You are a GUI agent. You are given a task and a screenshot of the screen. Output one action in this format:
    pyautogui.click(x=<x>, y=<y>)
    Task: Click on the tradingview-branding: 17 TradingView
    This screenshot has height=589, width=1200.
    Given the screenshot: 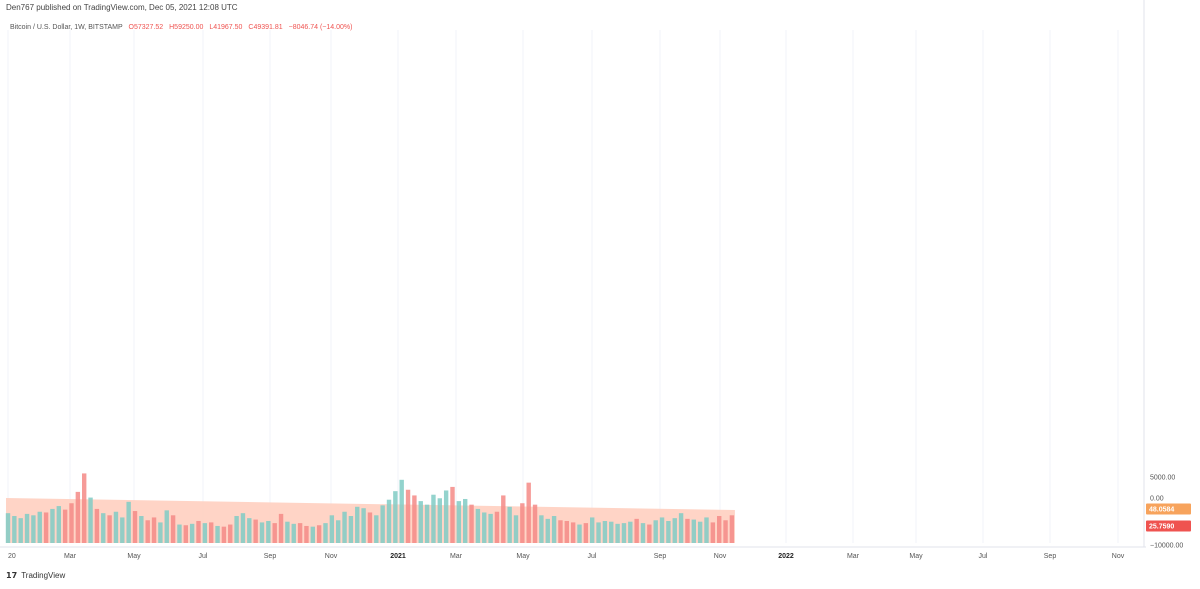 What is the action you would take?
    pyautogui.click(x=35, y=575)
    